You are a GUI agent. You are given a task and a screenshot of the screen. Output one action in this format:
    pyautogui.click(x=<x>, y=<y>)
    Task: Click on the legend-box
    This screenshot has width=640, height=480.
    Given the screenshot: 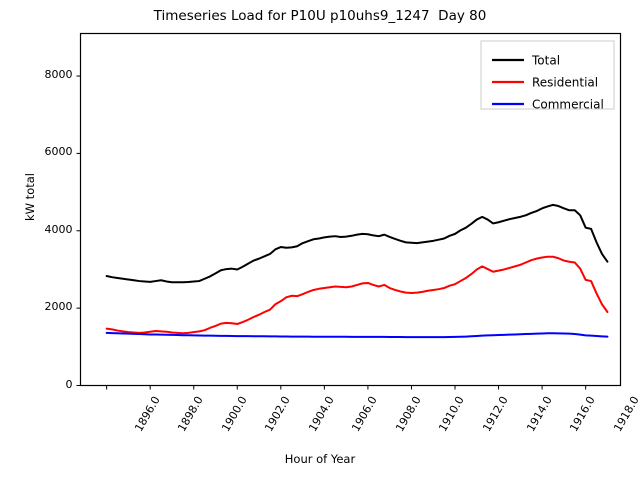 What is the action you would take?
    pyautogui.click(x=547, y=75)
    